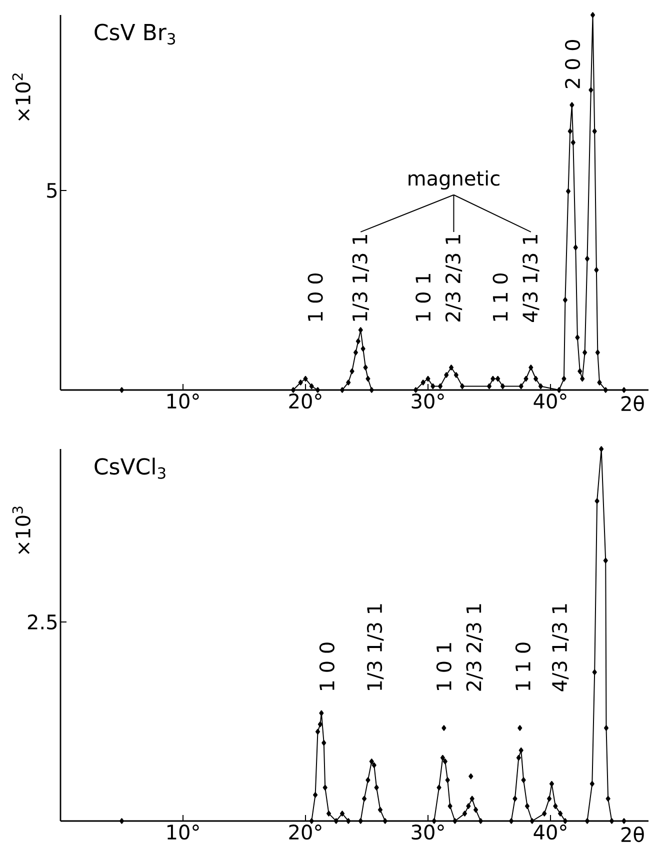  Describe the element at coordinates (42, 622) in the screenshot. I see `text: 2.5` at that location.